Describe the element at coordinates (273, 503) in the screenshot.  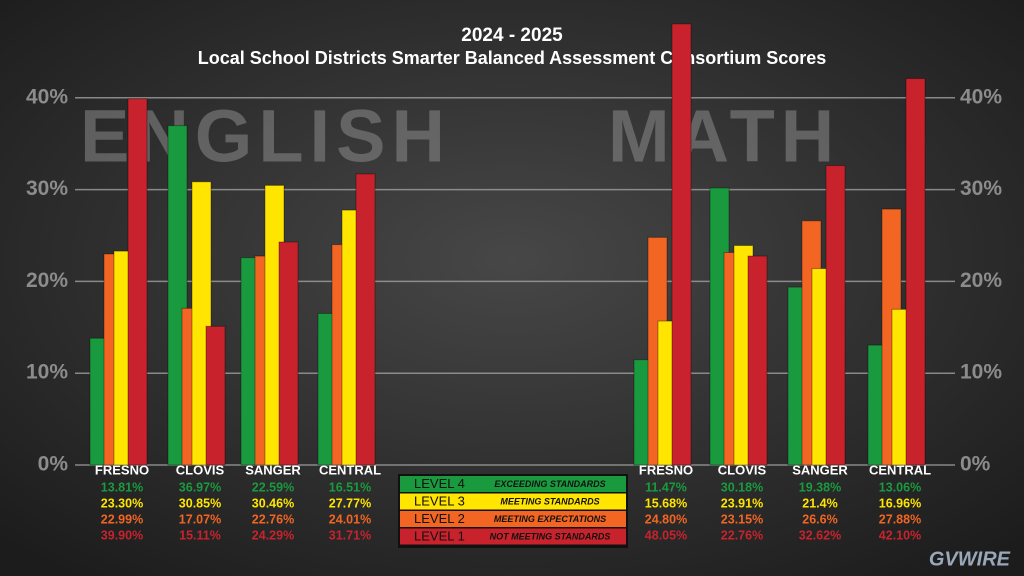
I see `value-label: 30.46%` at that location.